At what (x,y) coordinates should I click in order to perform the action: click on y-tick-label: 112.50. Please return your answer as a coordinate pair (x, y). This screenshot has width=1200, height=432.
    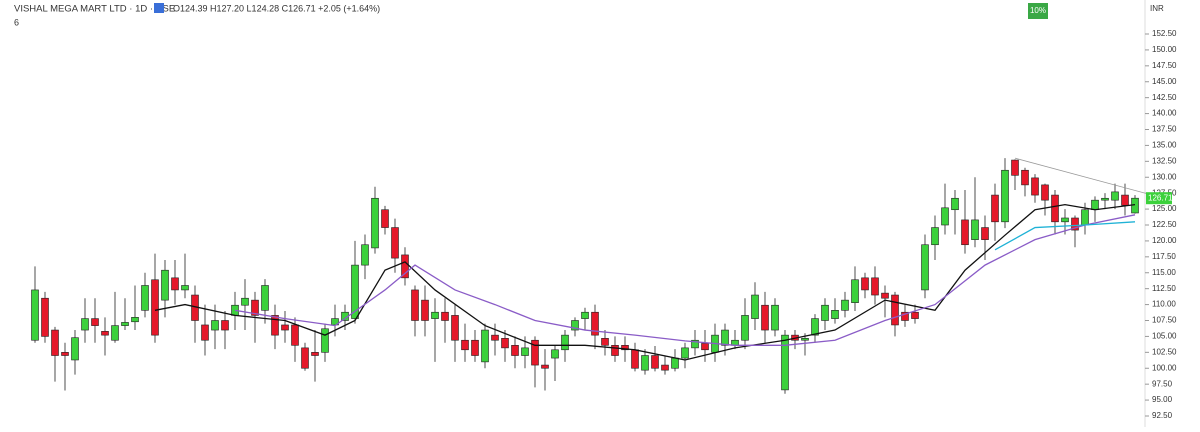
    Looking at the image, I should click on (1164, 288).